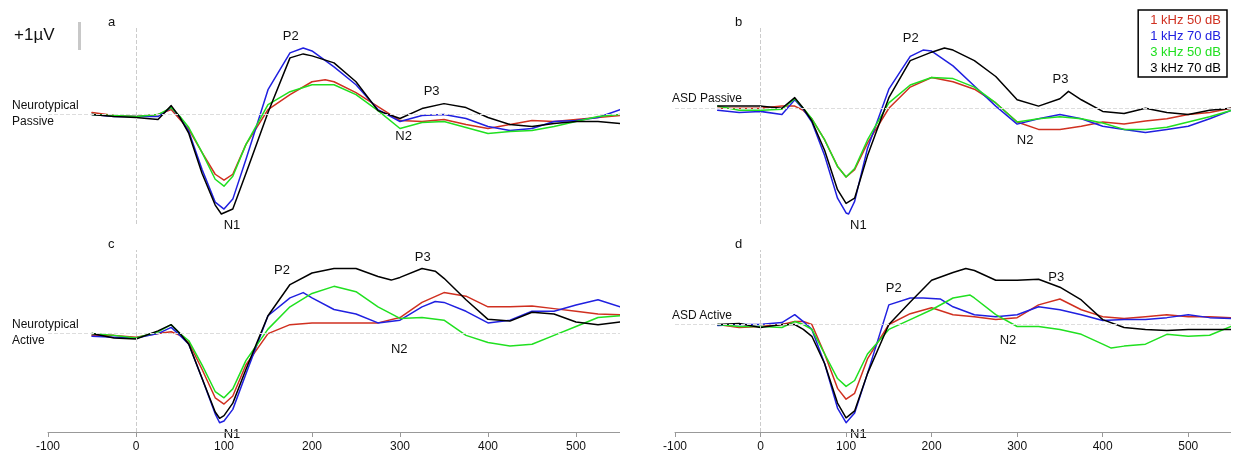  Describe the element at coordinates (35, 34) in the screenshot. I see `text: +1µV` at that location.